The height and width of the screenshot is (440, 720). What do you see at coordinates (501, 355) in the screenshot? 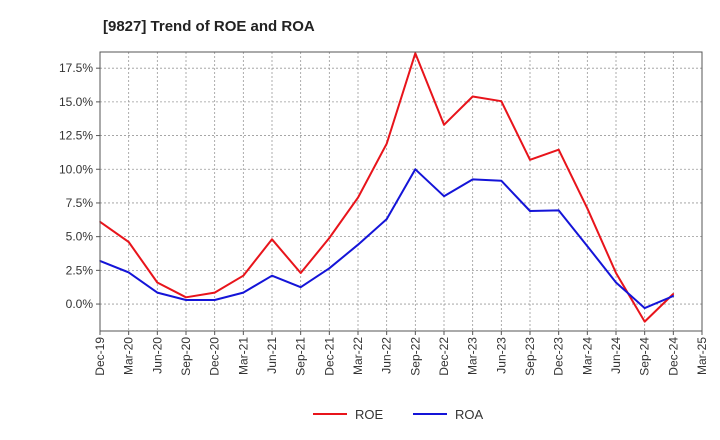
I see `x-tick-label: Jun-23` at bounding box center [501, 355].